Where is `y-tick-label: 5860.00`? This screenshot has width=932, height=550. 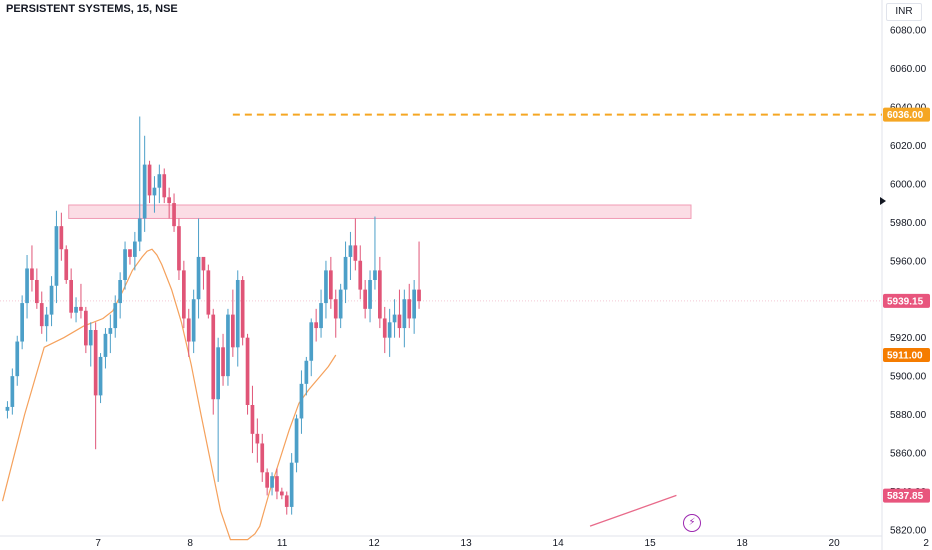
y-tick-label: 5860.00 is located at coordinates (908, 454).